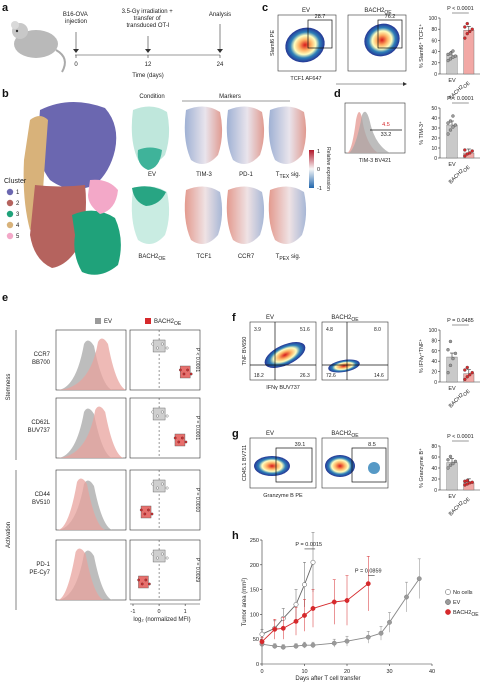 This screenshot has width=492, height=685. I want to click on plot-title-ev: EV, so click(270, 434).